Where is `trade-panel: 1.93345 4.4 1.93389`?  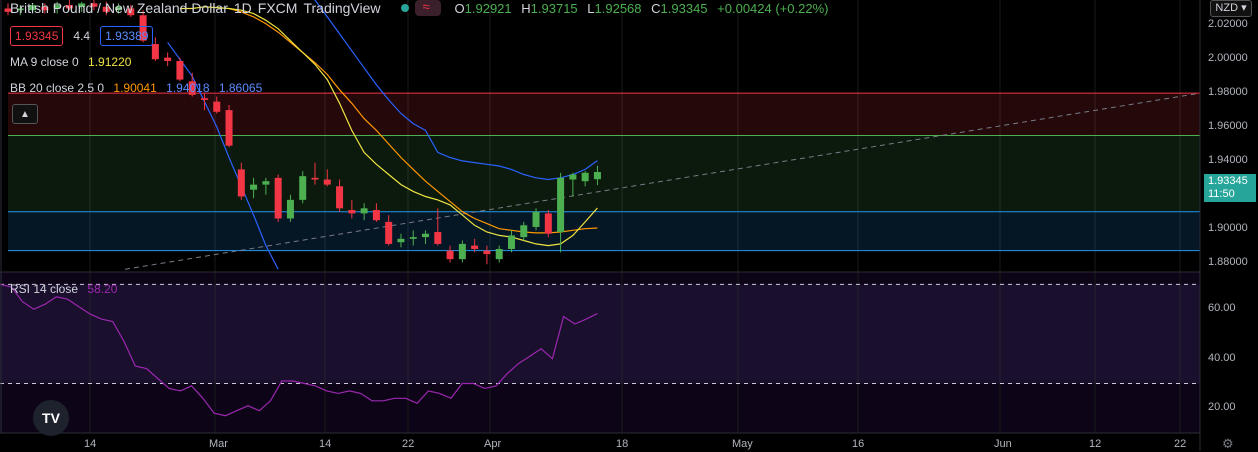 trade-panel: 1.93345 4.4 1.93389 is located at coordinates (82, 36).